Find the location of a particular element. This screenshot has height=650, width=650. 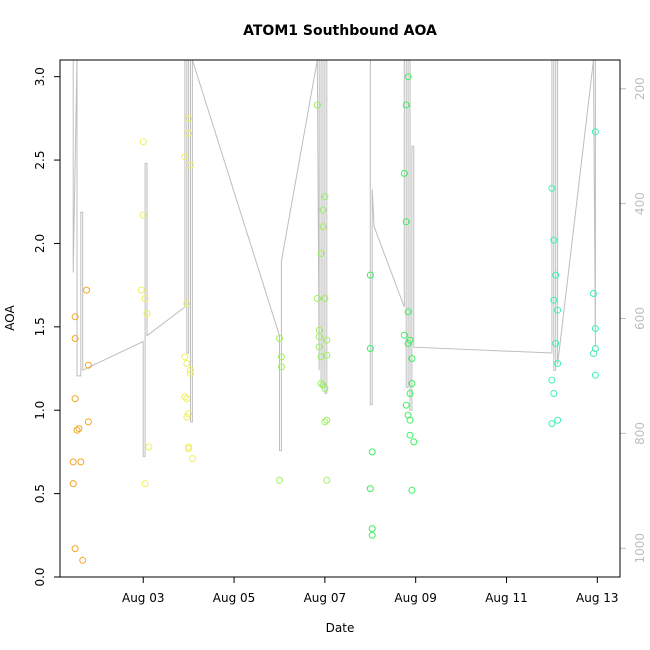

x-axis-label: Date is located at coordinates (340, 628).